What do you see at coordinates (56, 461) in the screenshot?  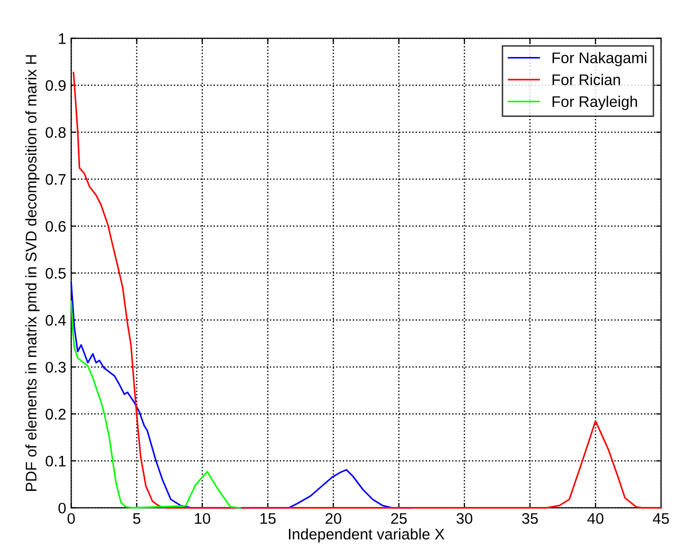 I see `y-tick-label: 0.1` at bounding box center [56, 461].